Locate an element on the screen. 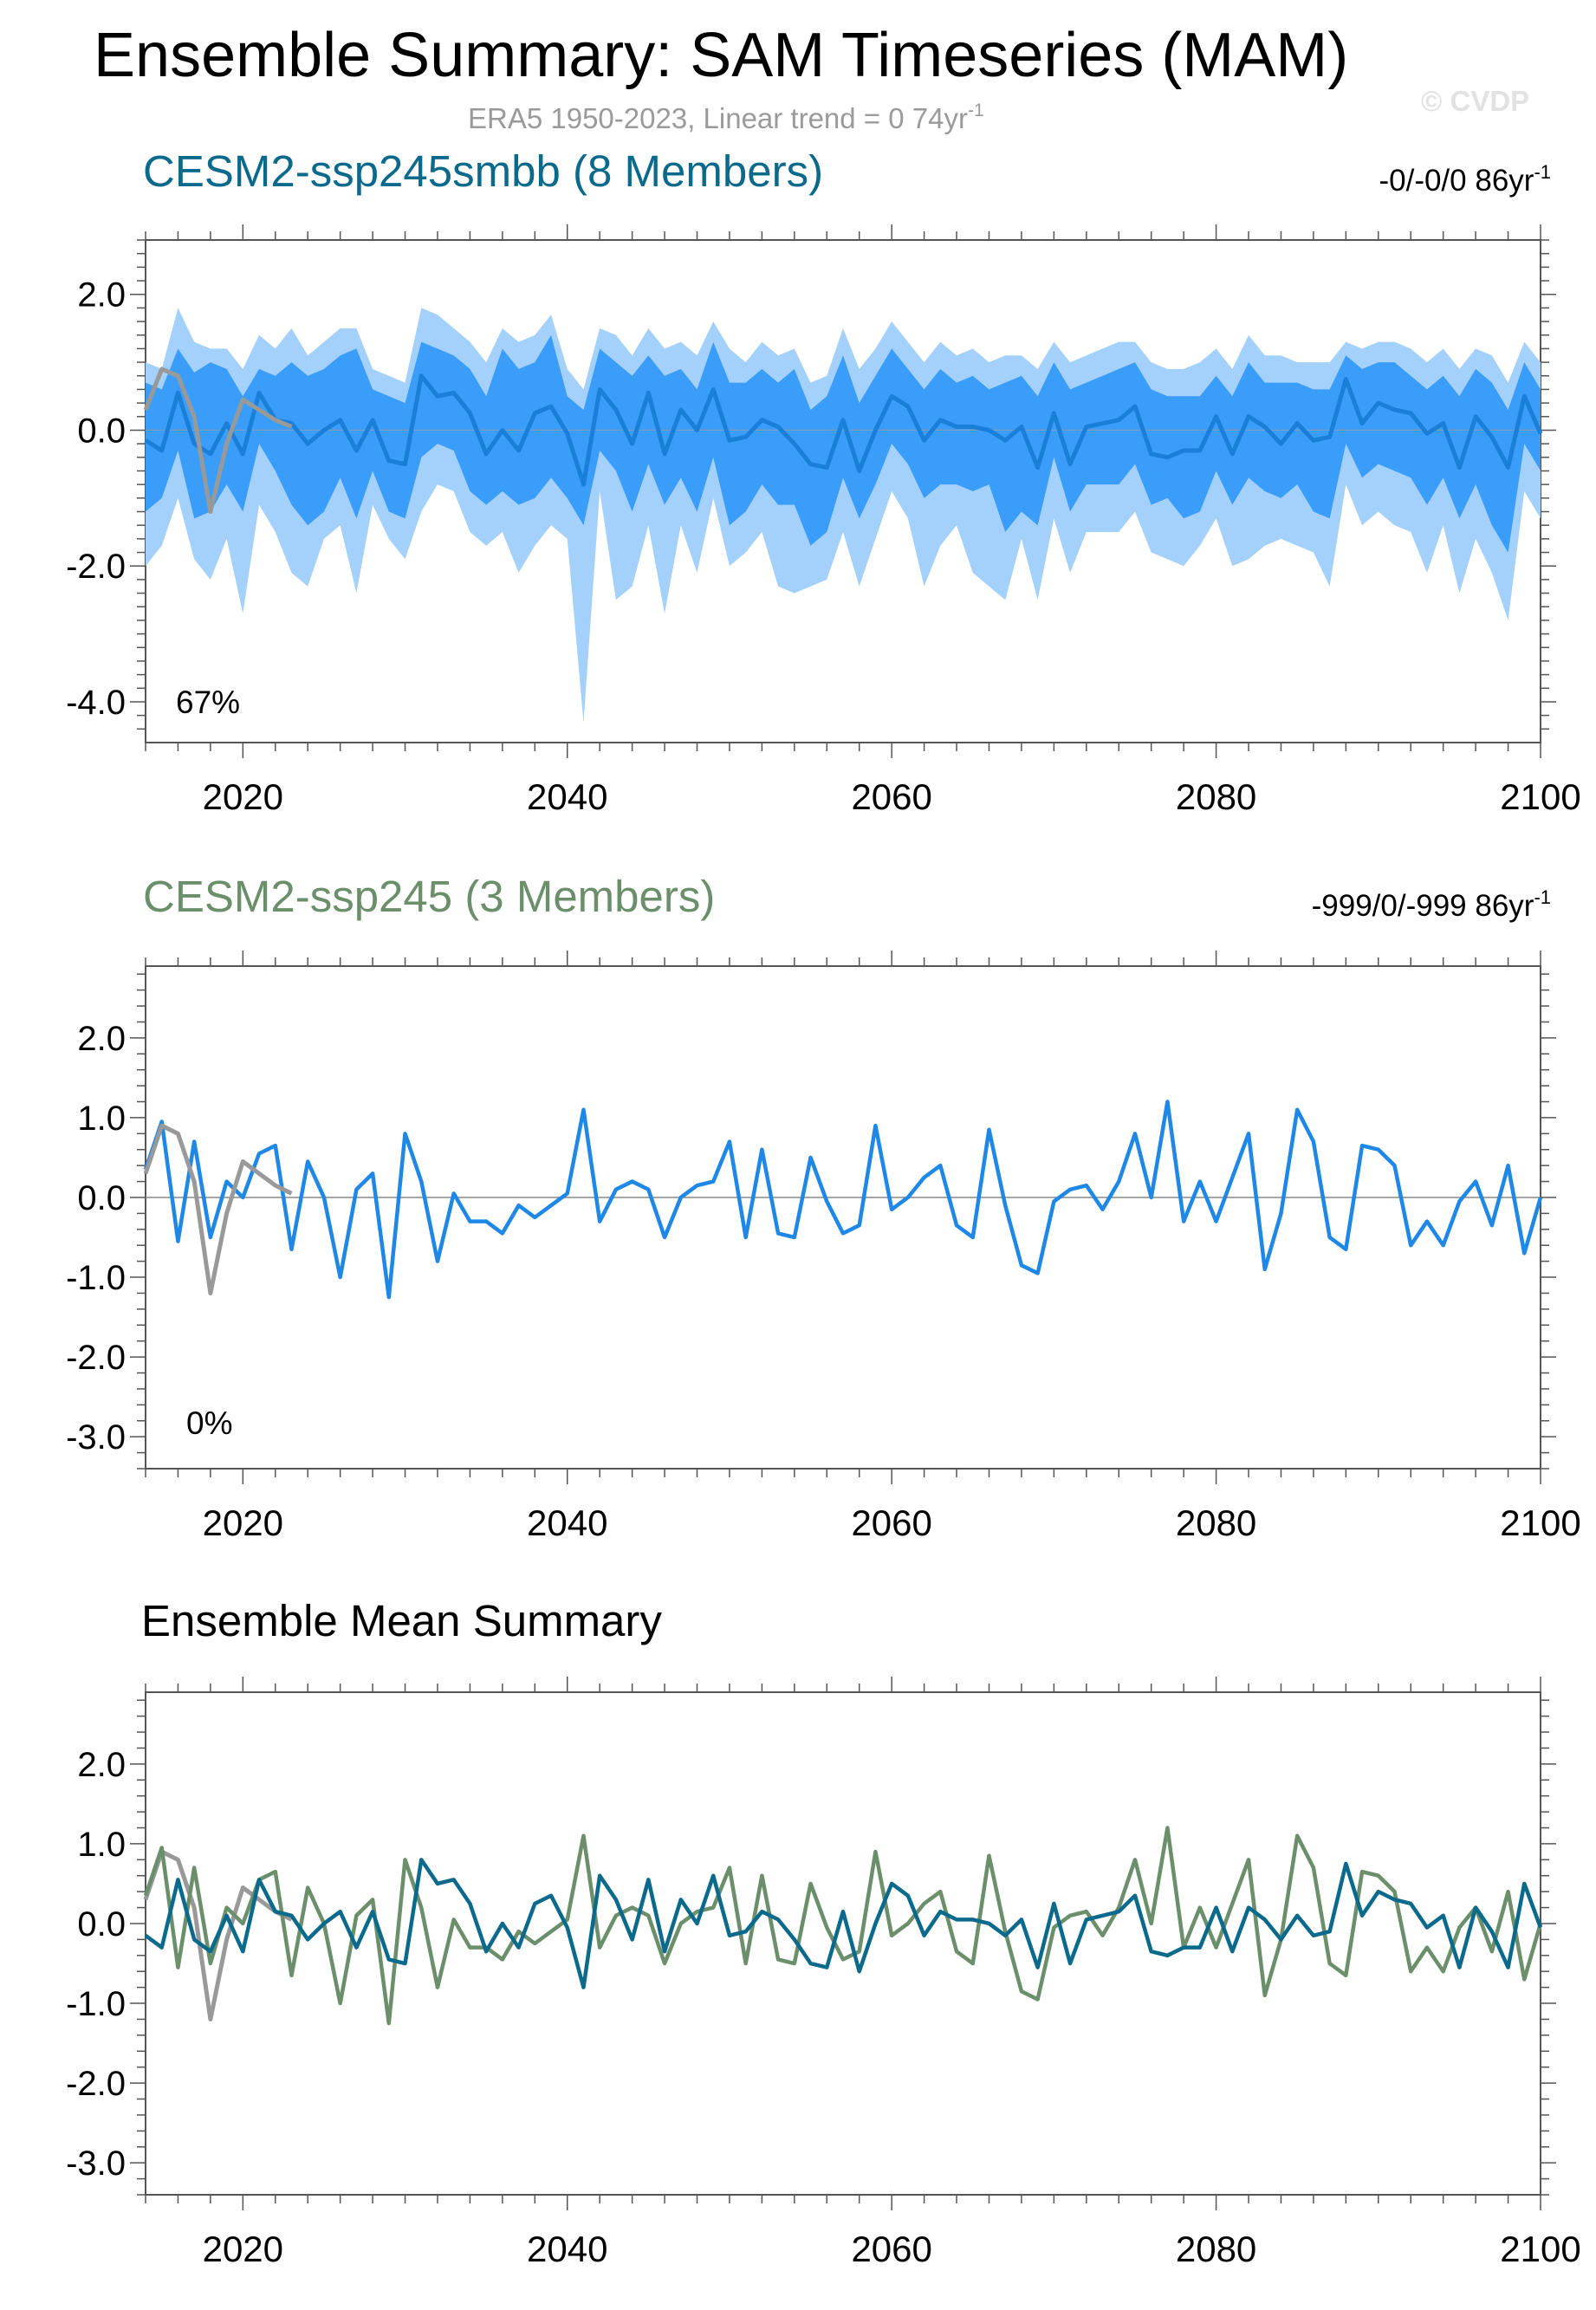 This screenshot has height=2310, width=1596. panel-ensemble-mean-title: Ensemble Mean Summary is located at coordinates (401, 1620).